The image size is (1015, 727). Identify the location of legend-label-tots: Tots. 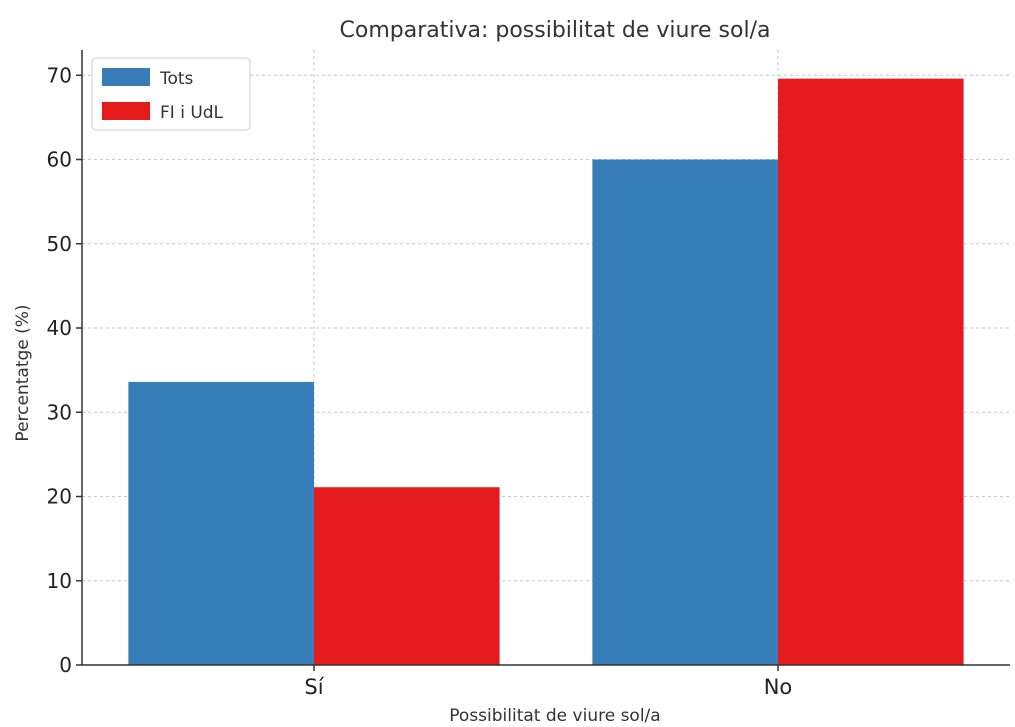
(176, 79).